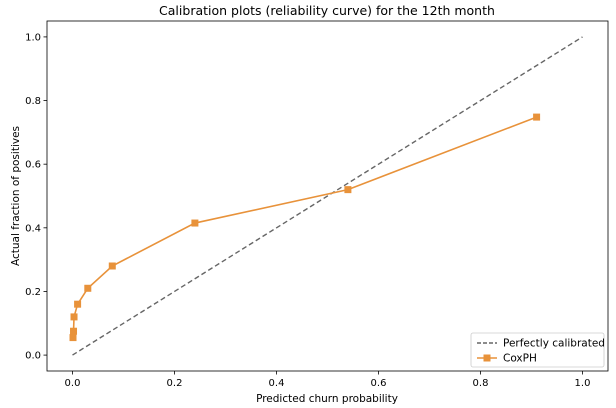  Describe the element at coordinates (73, 383) in the screenshot. I see `x-tick-label: 0.0` at that location.